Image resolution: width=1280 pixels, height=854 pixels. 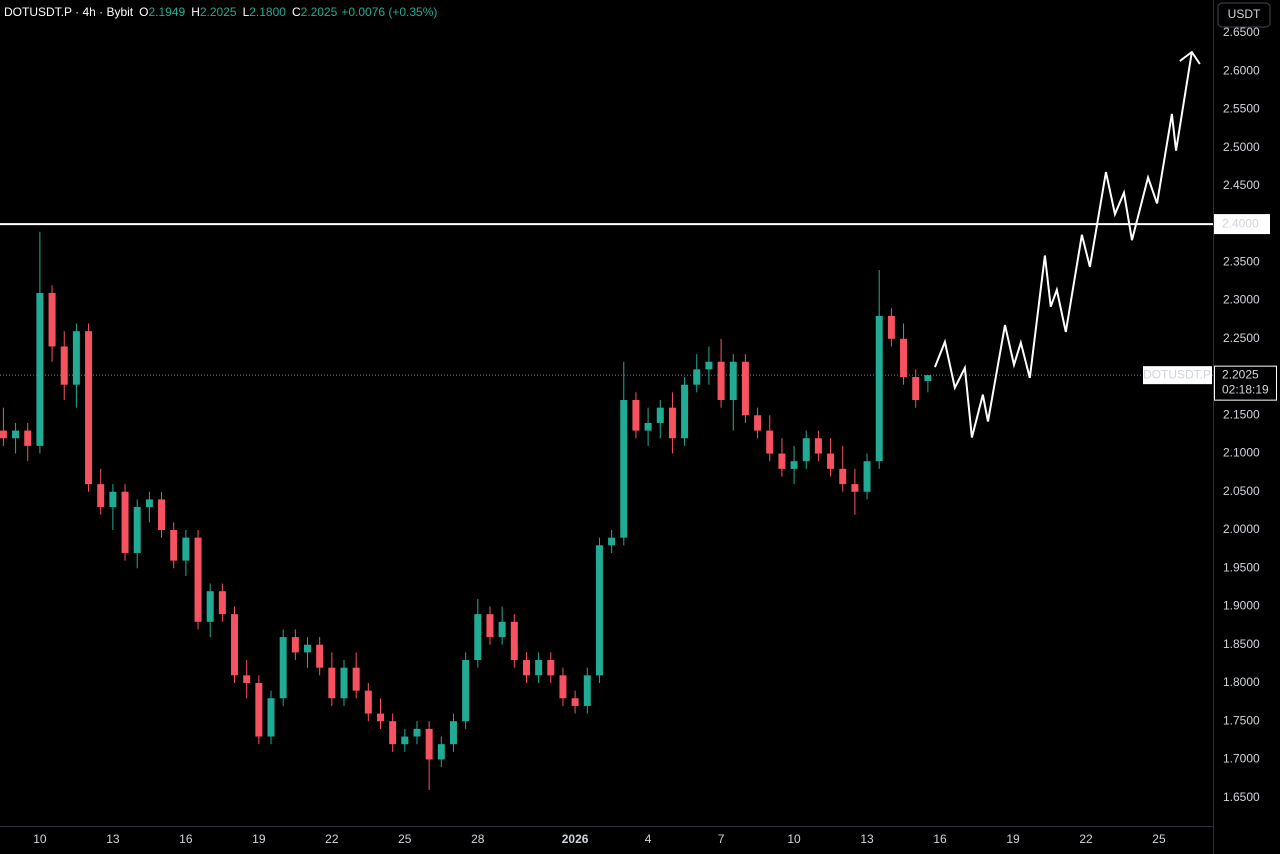 What do you see at coordinates (113, 839) in the screenshot?
I see `x-tick-label: 13` at bounding box center [113, 839].